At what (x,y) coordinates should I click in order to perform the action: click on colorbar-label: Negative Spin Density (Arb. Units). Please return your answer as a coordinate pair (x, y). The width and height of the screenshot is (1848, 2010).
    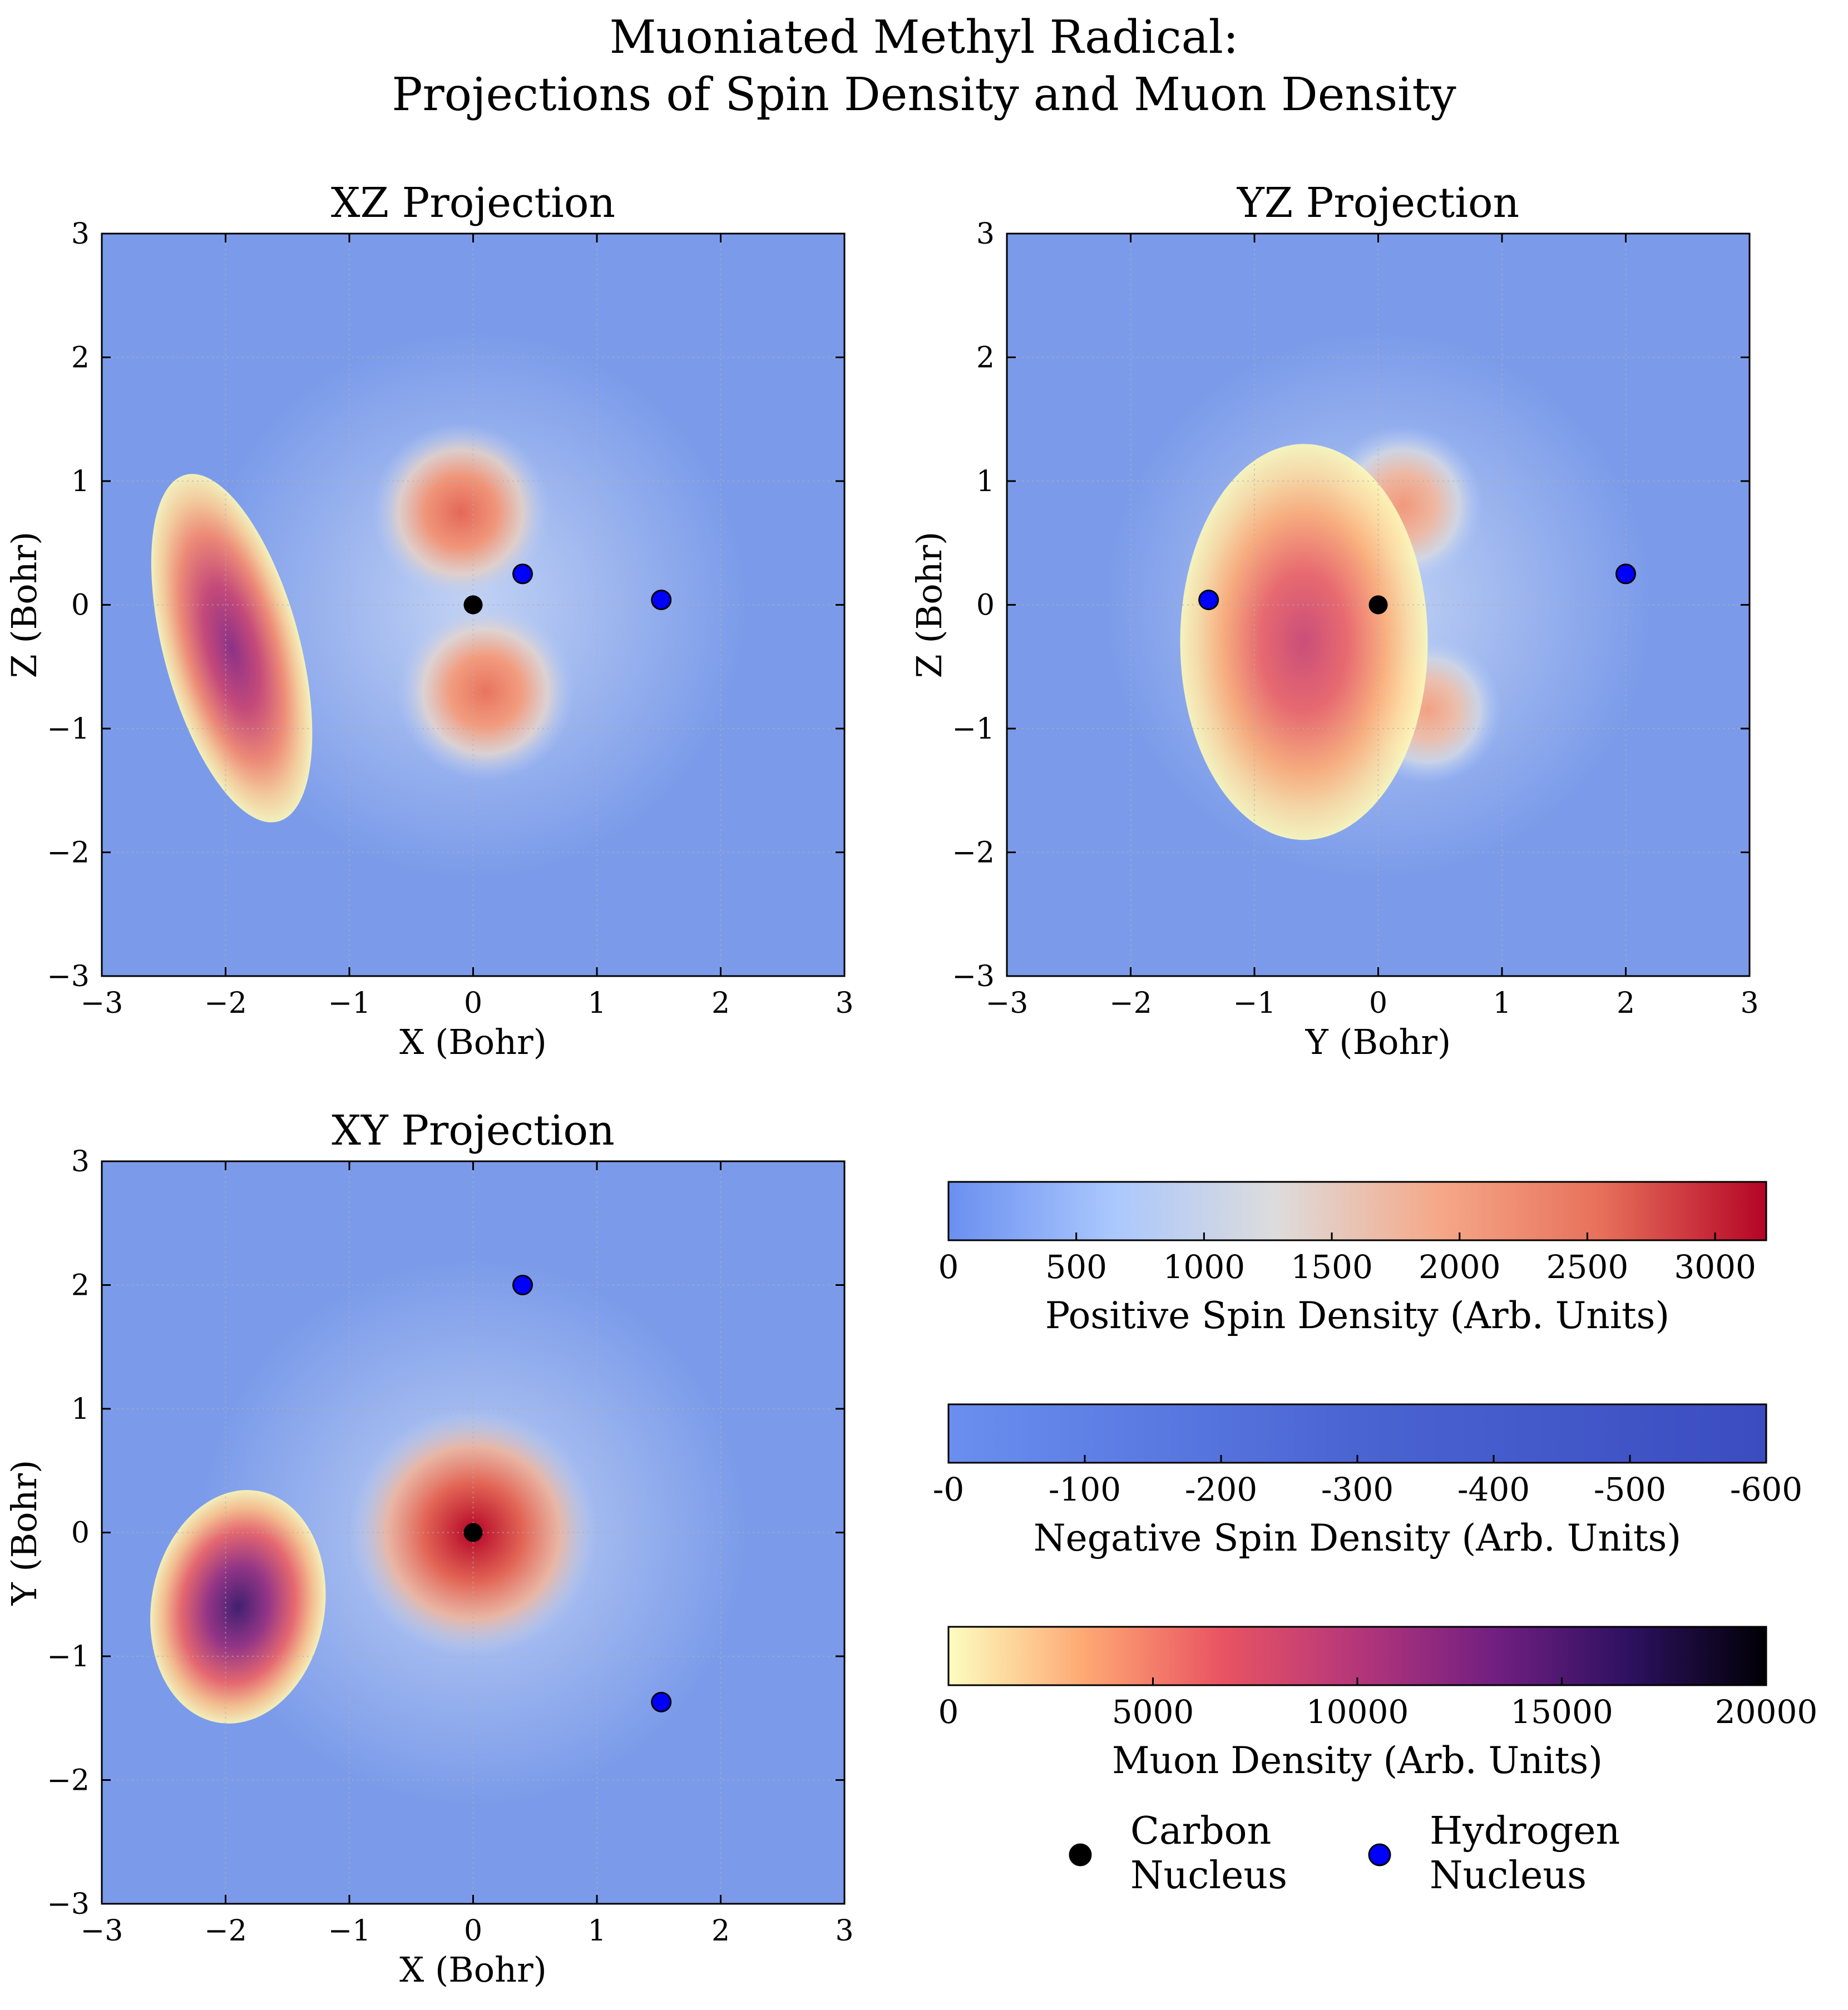
    Looking at the image, I should click on (1357, 1539).